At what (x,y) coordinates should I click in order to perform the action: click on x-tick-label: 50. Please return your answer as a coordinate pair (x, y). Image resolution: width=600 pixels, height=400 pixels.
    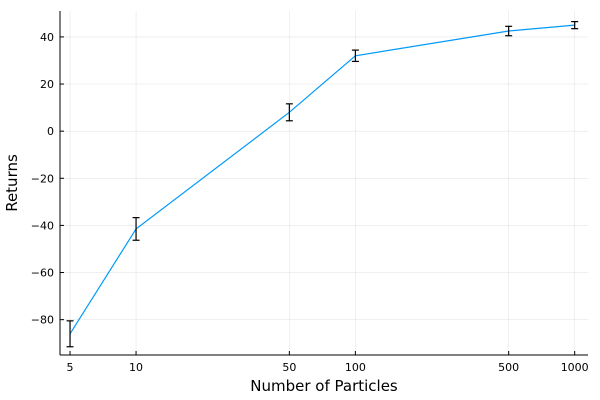
    Looking at the image, I should click on (289, 367).